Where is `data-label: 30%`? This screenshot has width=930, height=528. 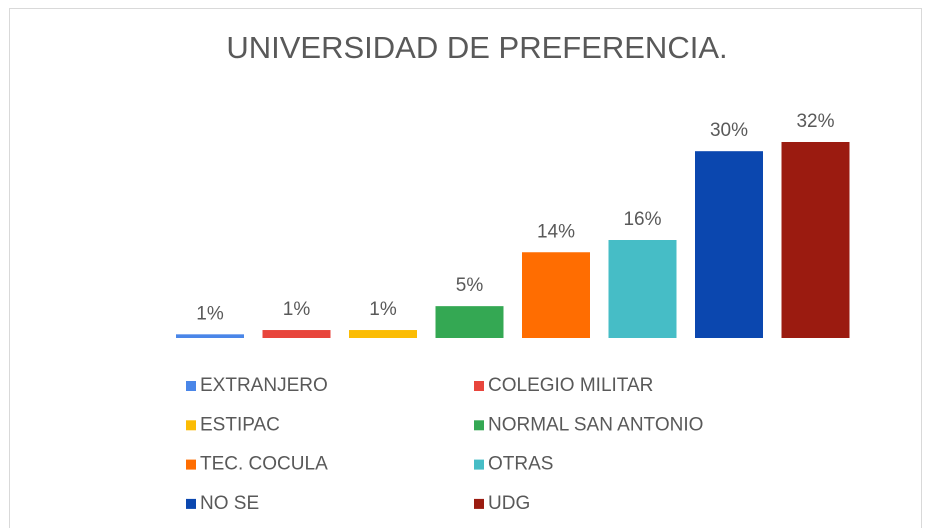
data-label: 30% is located at coordinates (729, 130).